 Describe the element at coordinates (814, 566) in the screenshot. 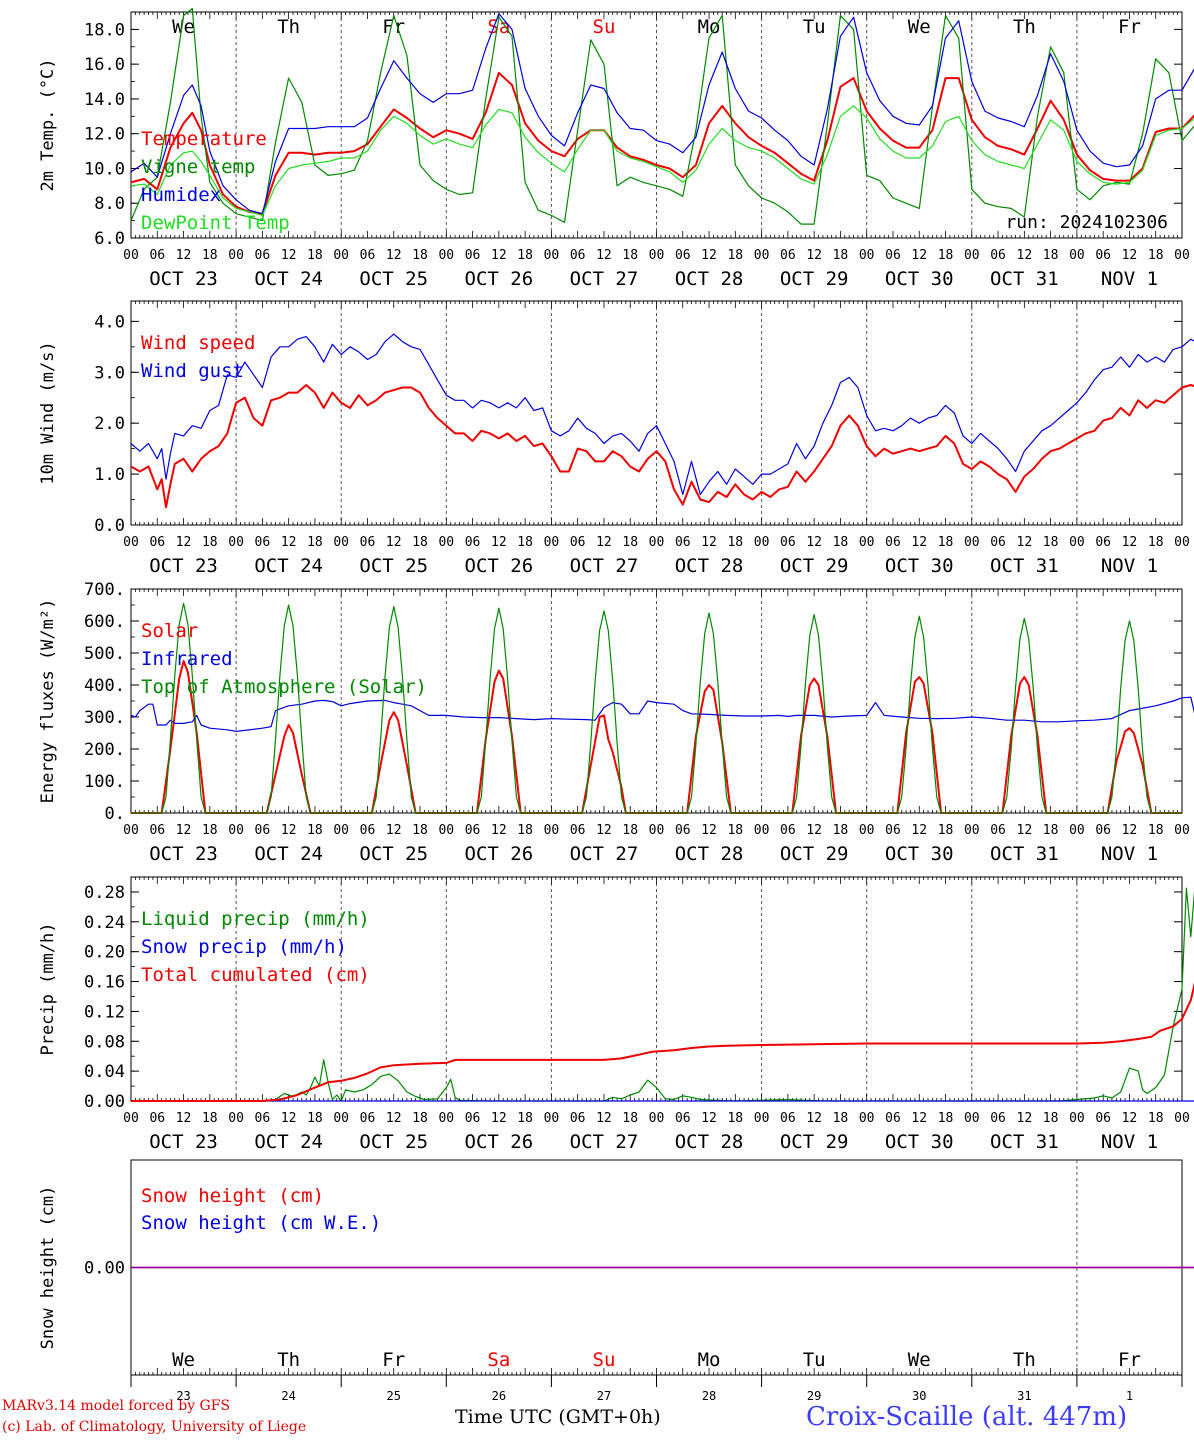

I see `date-label: OCT 29` at that location.